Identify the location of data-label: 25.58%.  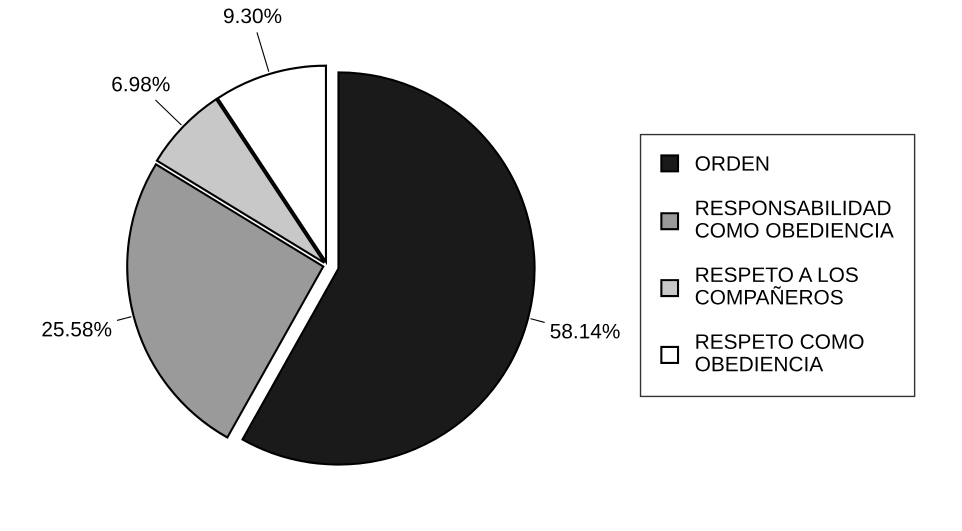
(77, 329).